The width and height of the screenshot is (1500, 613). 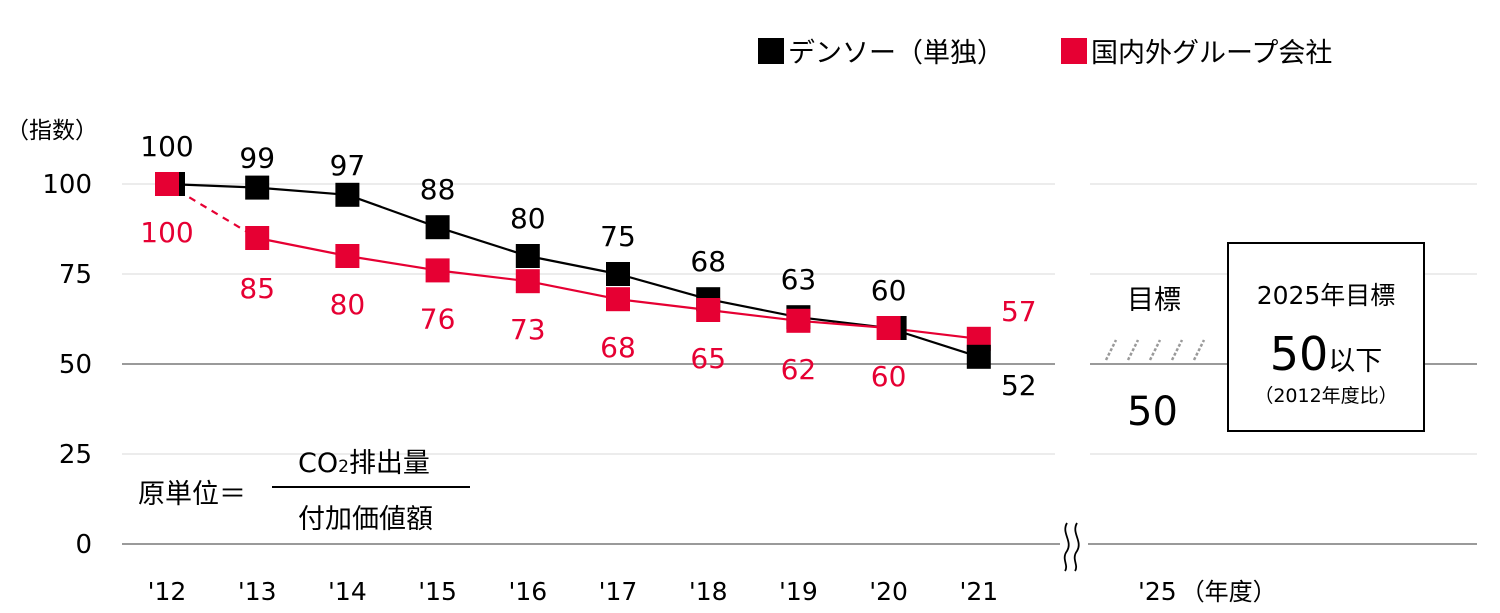 I want to click on target-hatch-icon, so click(x=1155, y=350).